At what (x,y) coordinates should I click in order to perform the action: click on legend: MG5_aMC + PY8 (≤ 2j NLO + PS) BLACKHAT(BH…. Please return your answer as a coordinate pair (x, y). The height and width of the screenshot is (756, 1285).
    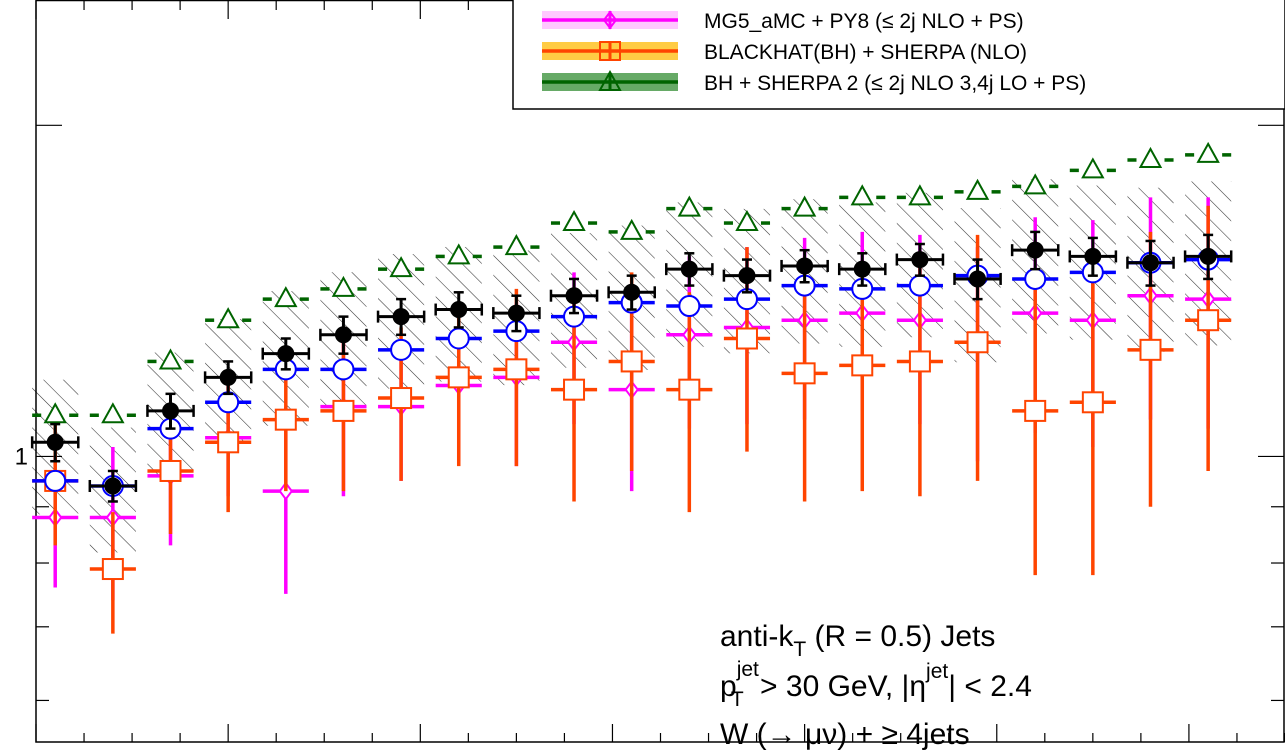
    Looking at the image, I should click on (898, 55).